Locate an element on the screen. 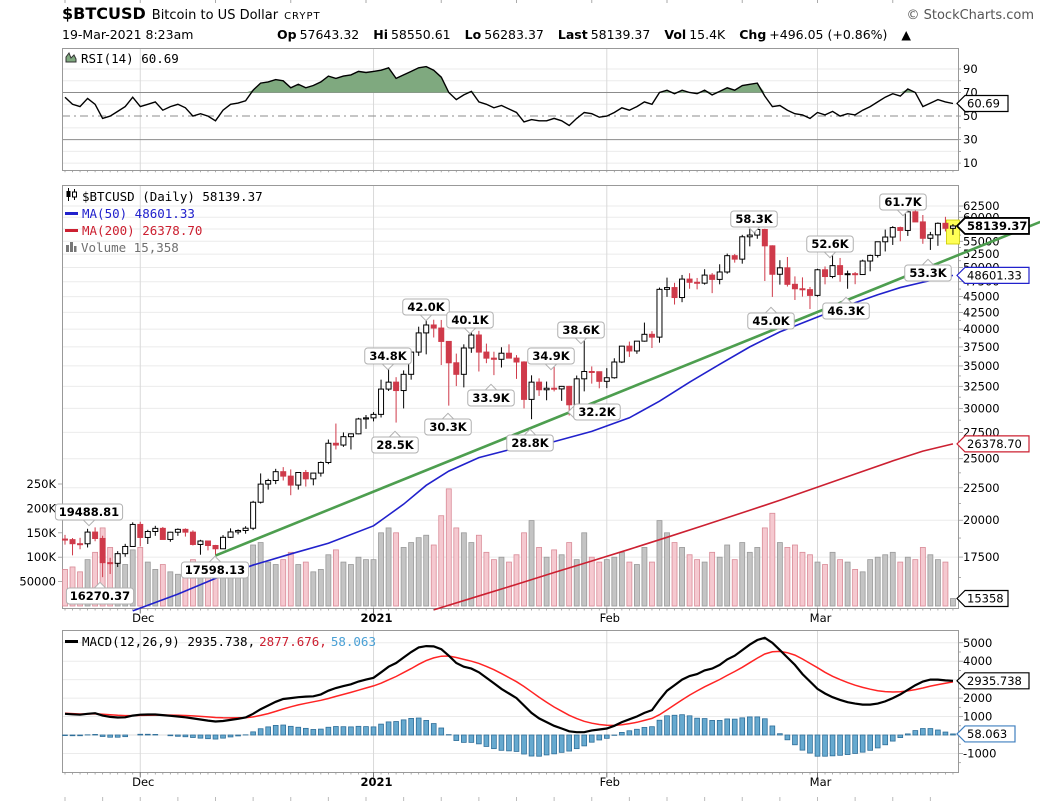 The image size is (1040, 801). volume-legend-label: Volume 15,358 is located at coordinates (130, 247).